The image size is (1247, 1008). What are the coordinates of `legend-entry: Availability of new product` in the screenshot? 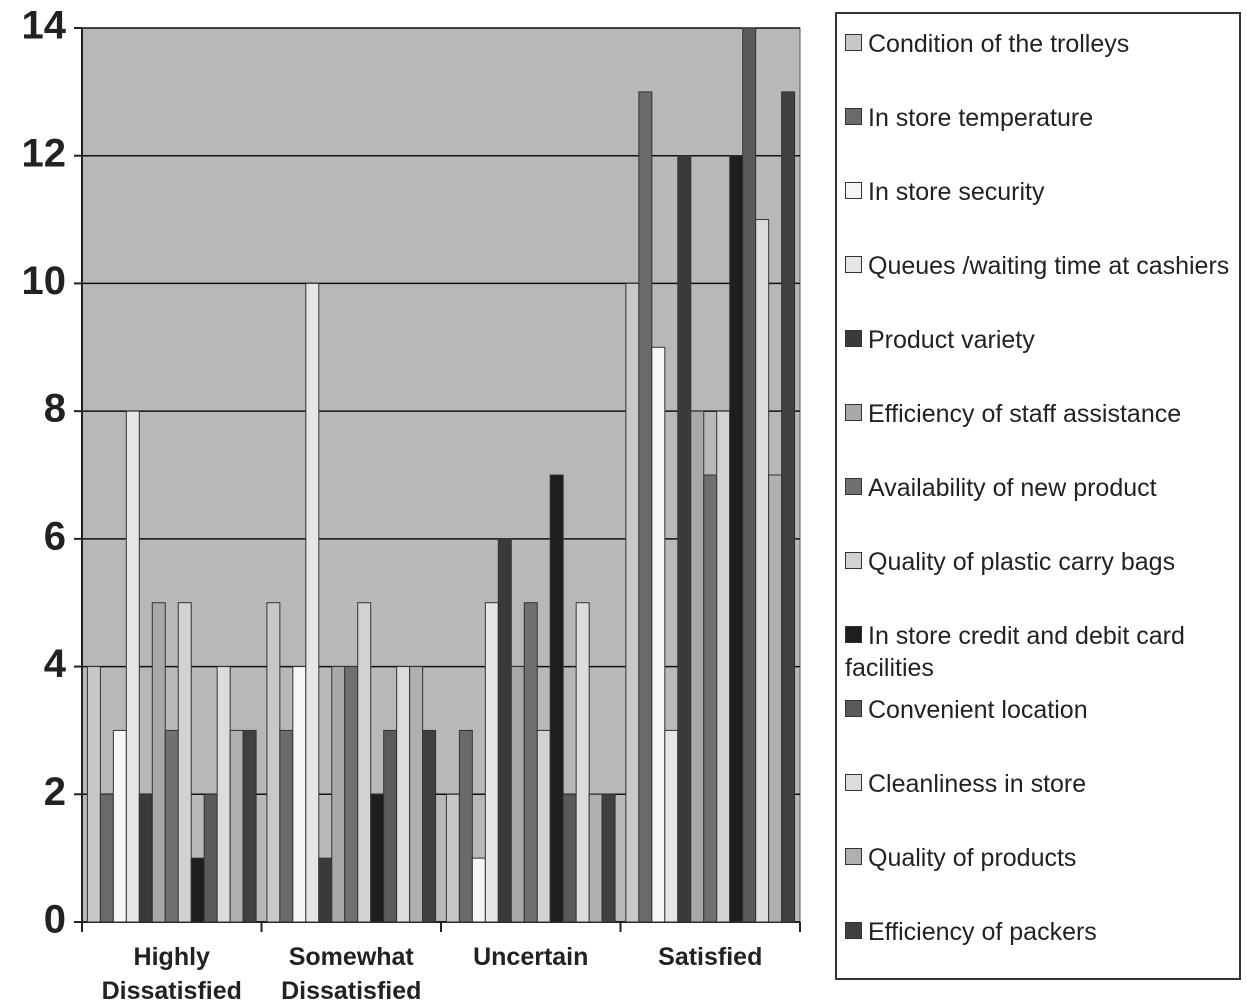 It's located at (1042, 488).